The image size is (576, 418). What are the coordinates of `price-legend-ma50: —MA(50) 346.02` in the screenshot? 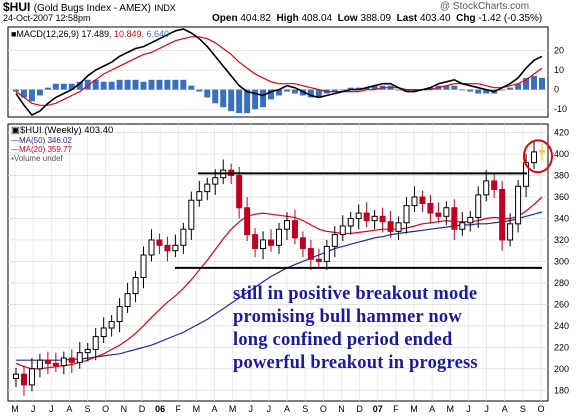 It's located at (41, 140).